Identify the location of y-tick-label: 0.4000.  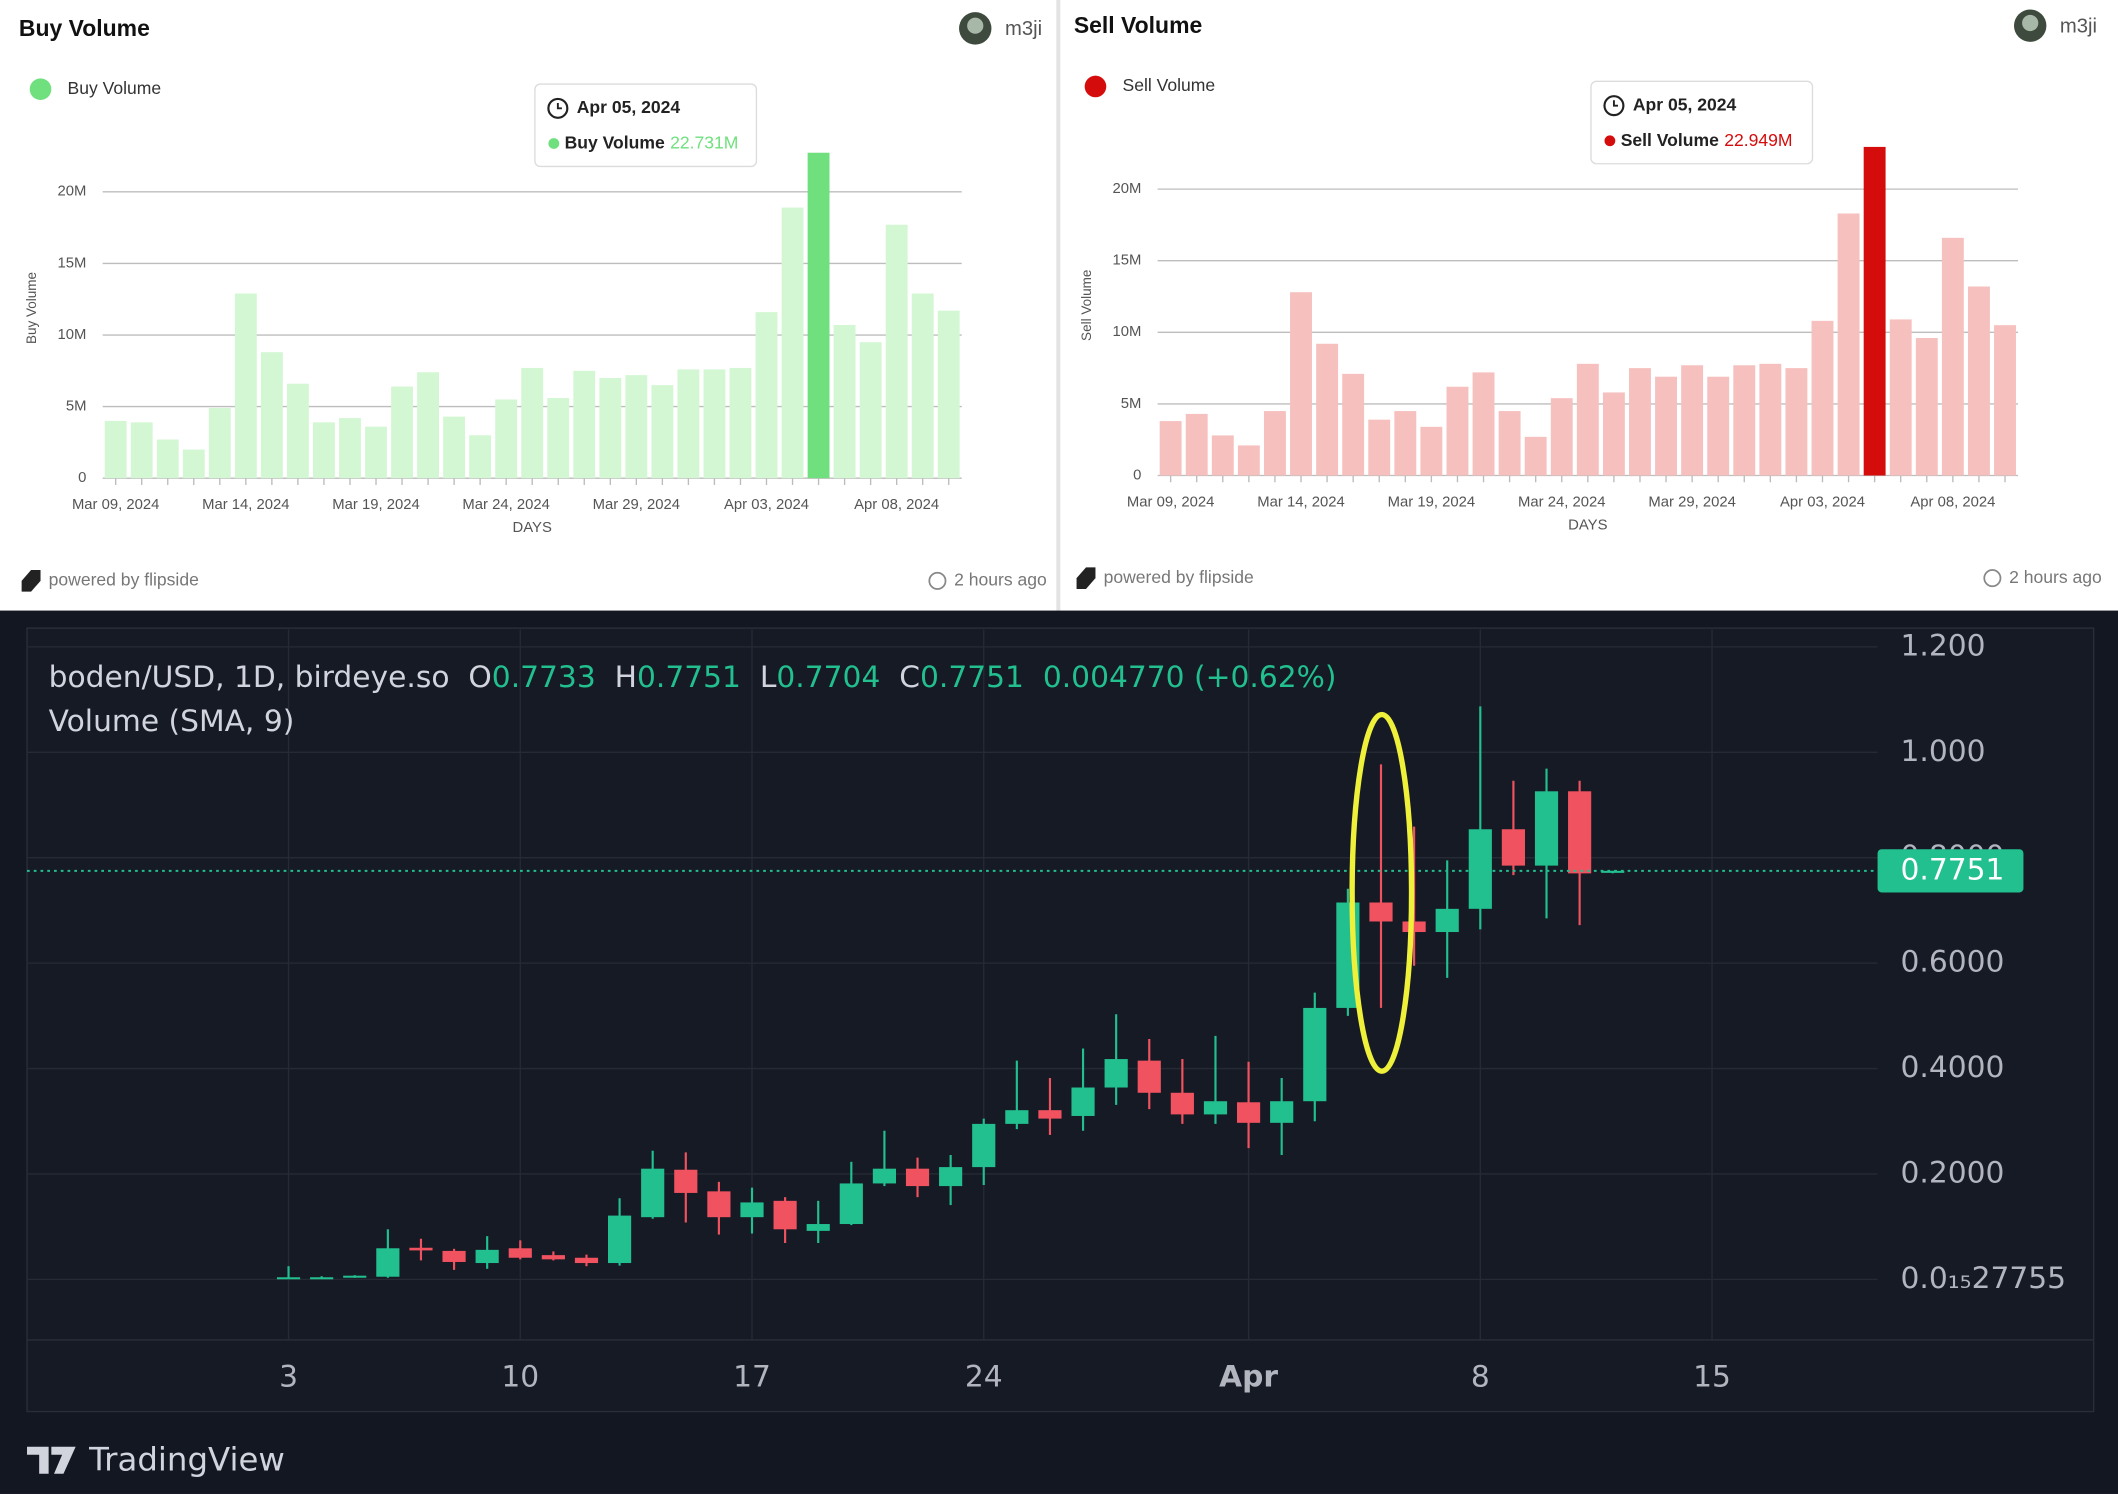
(1953, 1067).